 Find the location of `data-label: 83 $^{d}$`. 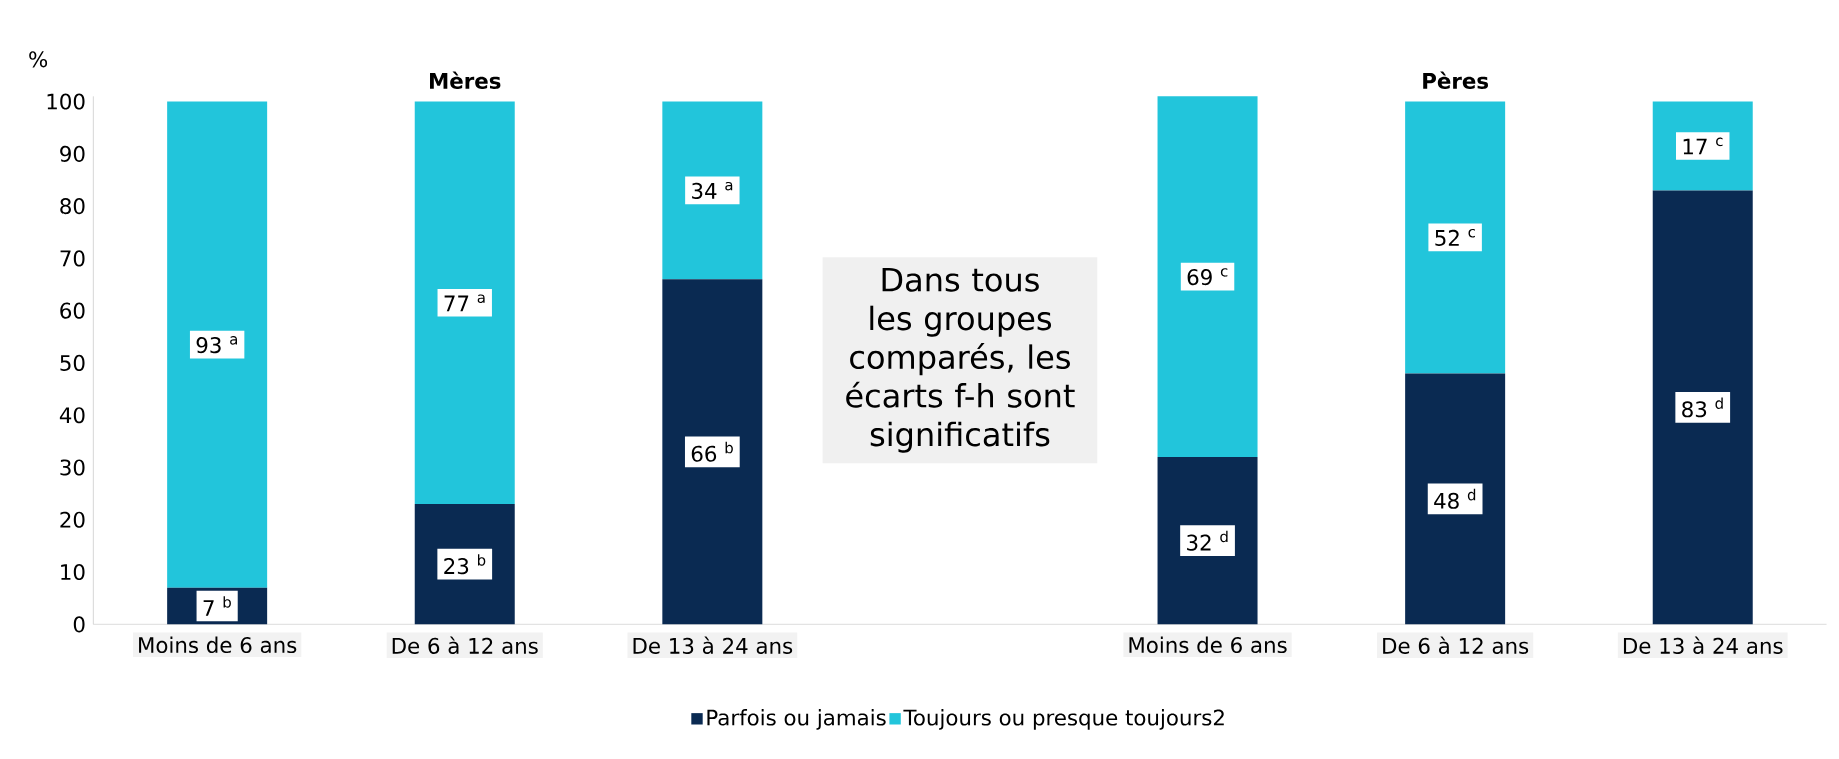

data-label: 83 $^{d}$ is located at coordinates (1702, 407).